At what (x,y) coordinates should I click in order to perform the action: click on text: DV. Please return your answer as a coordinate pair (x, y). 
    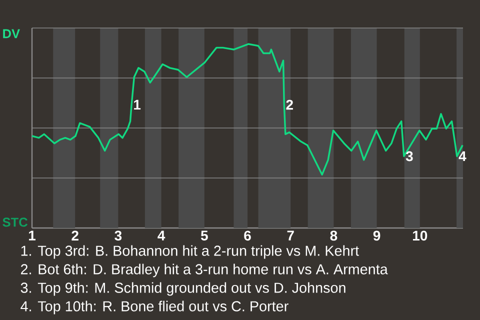
    Looking at the image, I should click on (11, 33).